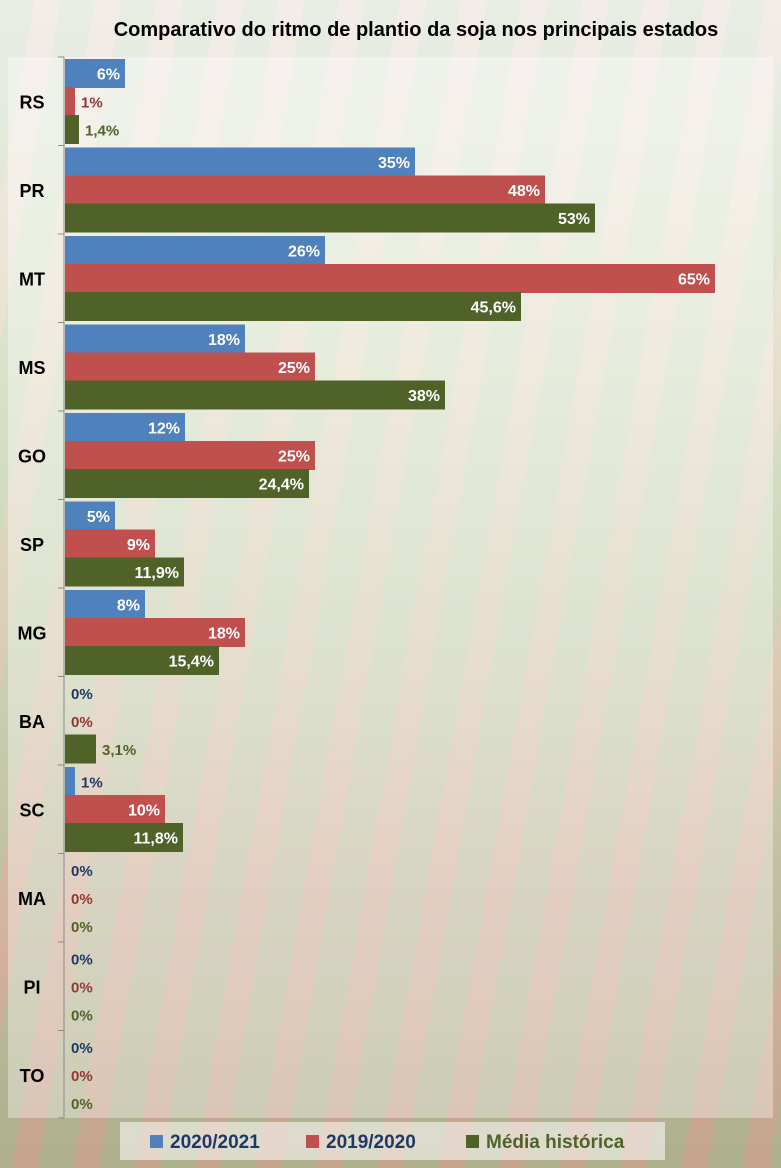 The image size is (781, 1168). Describe the element at coordinates (164, 429) in the screenshot. I see `data-label-go-series-1: 12%` at that location.